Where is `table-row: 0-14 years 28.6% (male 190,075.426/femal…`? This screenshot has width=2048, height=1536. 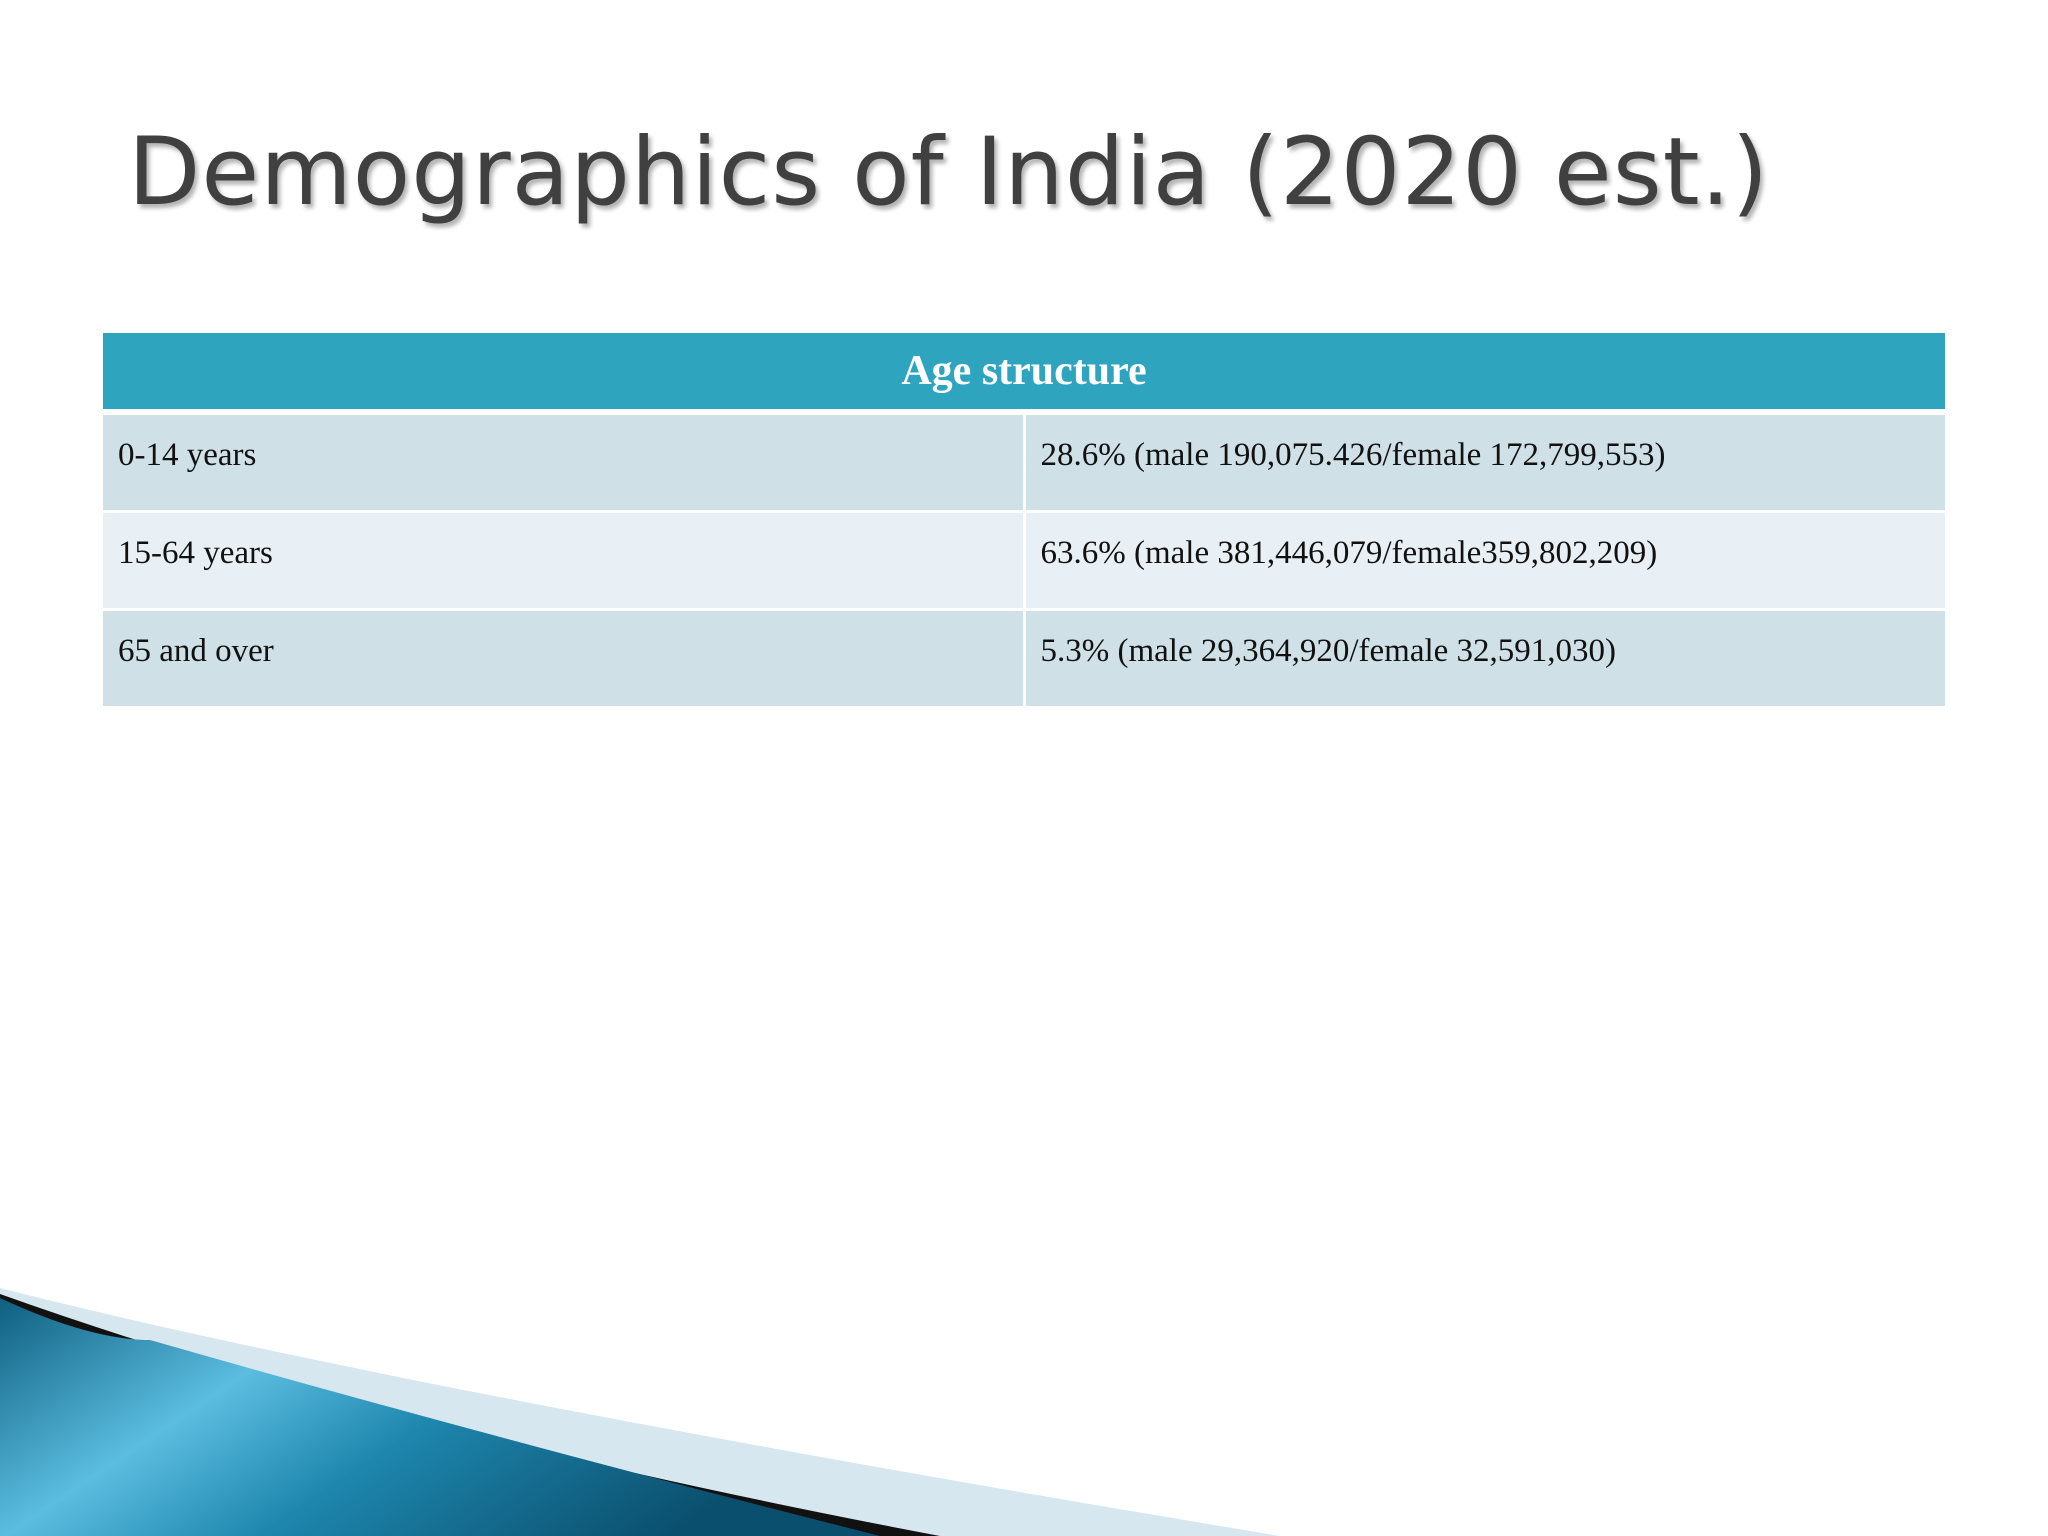
table-row: 0-14 years 28.6% (male 190,075.426/femal… is located at coordinates (1024, 462).